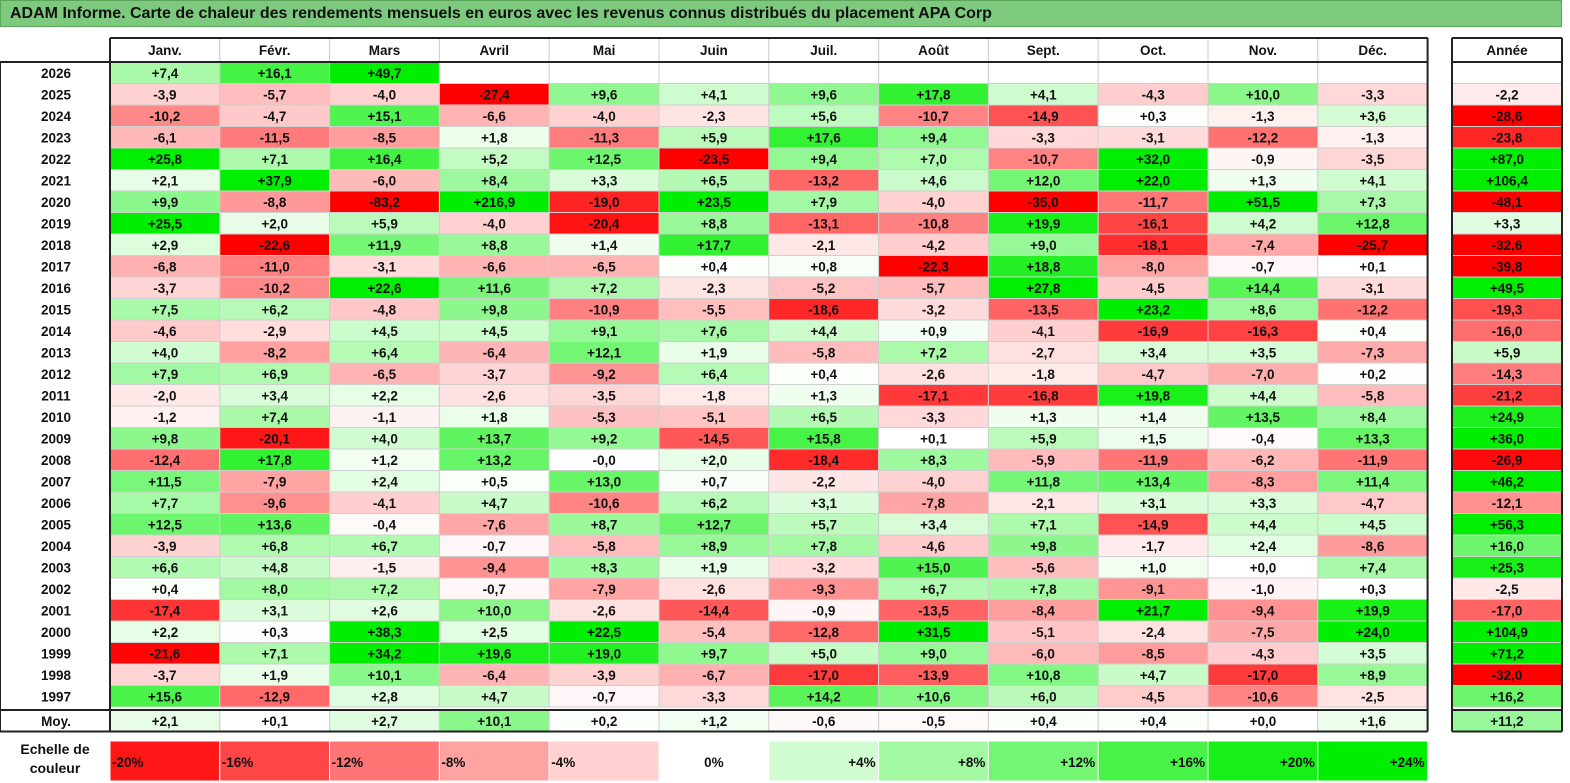 Image resolution: width=1570 pixels, height=783 pixels. What do you see at coordinates (275, 525) in the screenshot?
I see `heatmap-cell-value: +13,6` at bounding box center [275, 525].